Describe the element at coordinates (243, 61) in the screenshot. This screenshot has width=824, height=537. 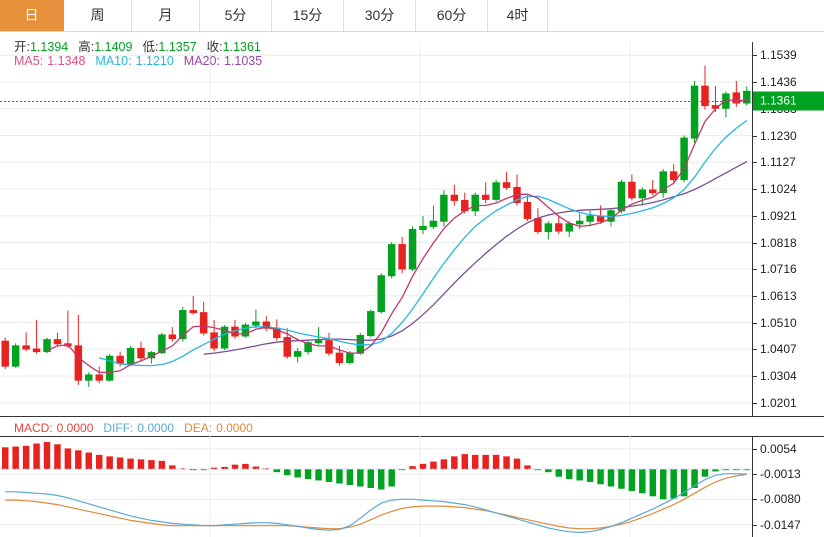
I see `ma-legend-value: 1.1035` at that location.